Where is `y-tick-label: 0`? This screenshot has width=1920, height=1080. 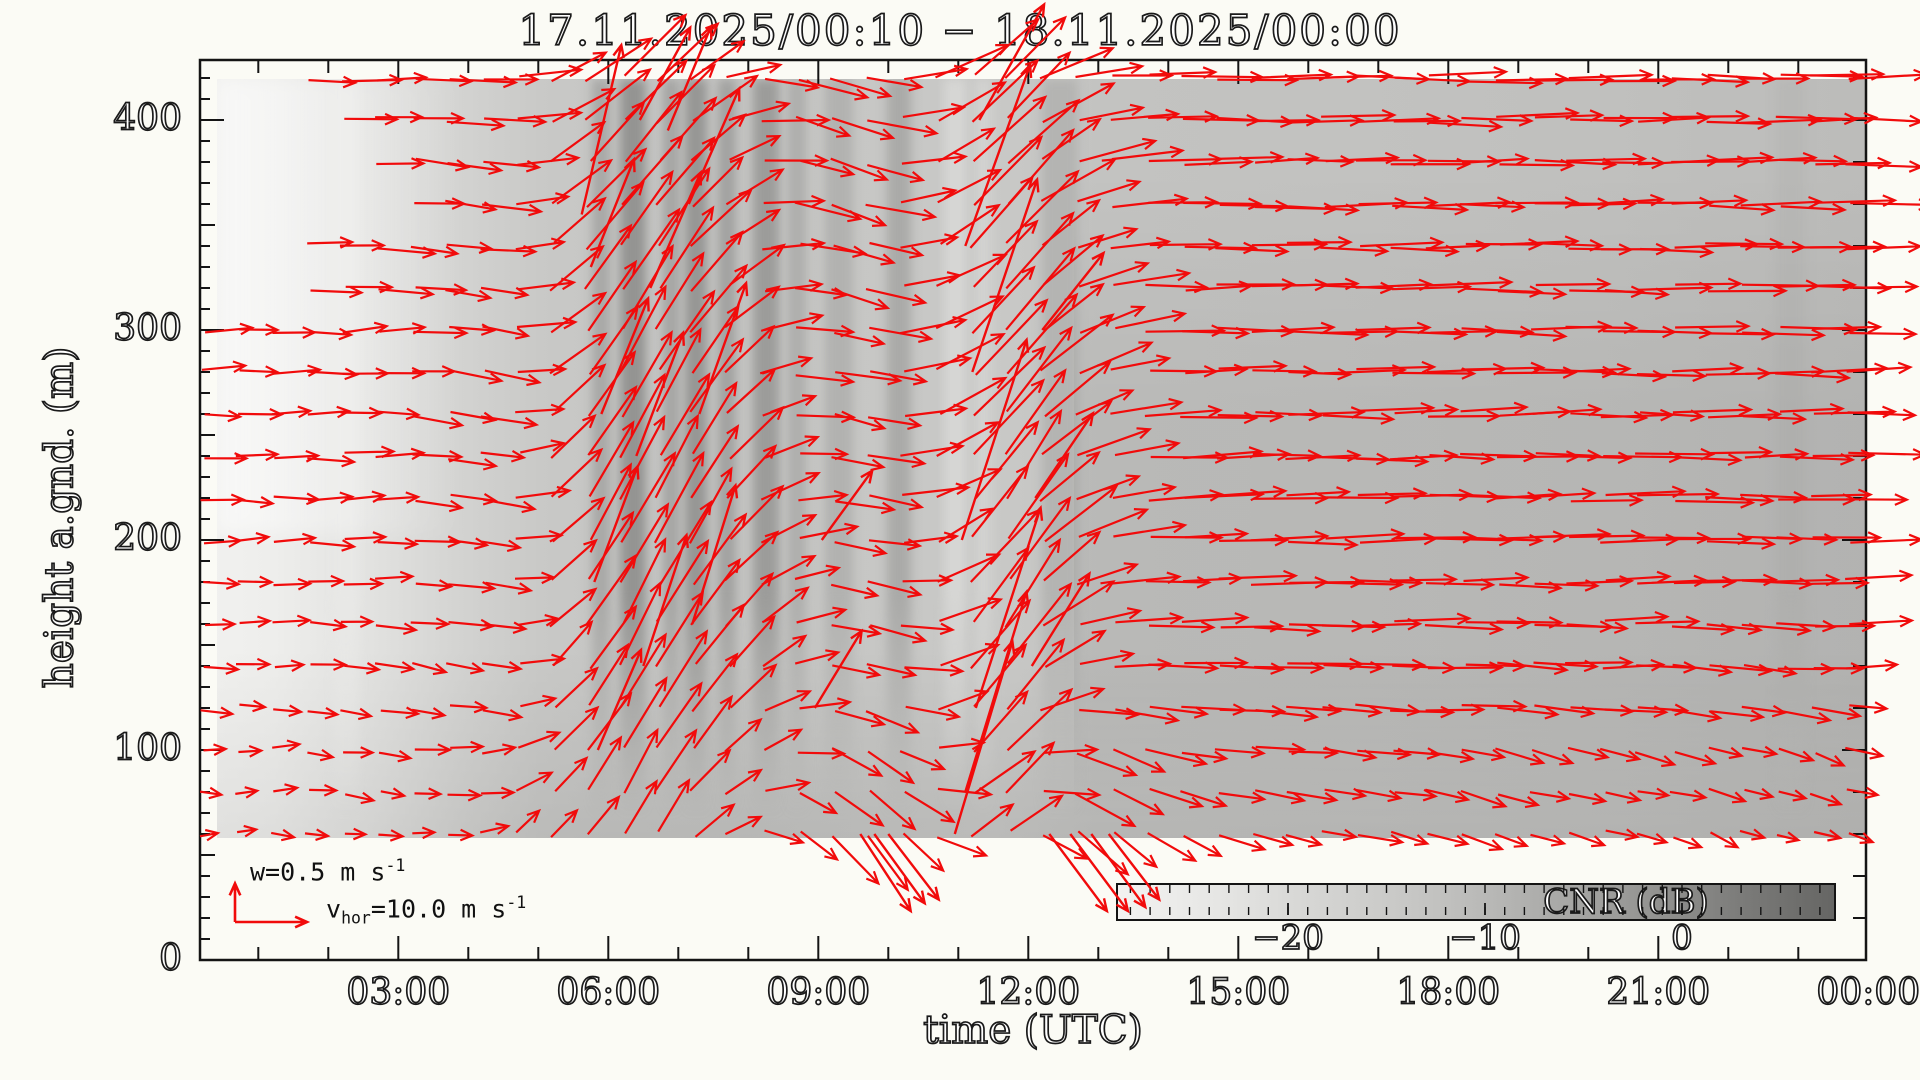
y-tick-label: 0 is located at coordinates (170, 958).